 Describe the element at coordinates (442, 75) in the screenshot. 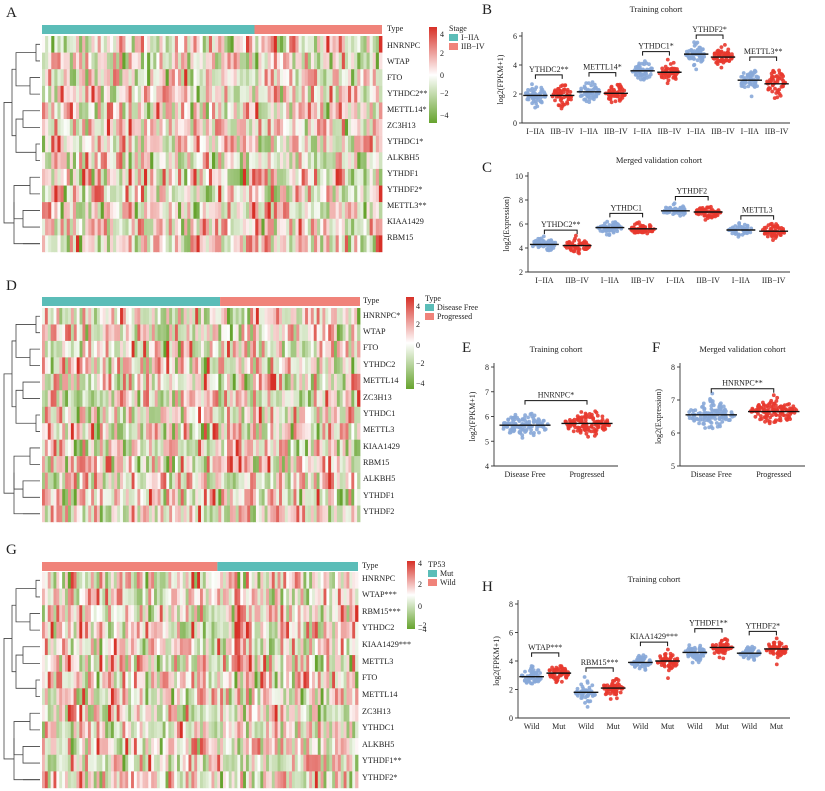

I see `scale-tick: 0` at that location.